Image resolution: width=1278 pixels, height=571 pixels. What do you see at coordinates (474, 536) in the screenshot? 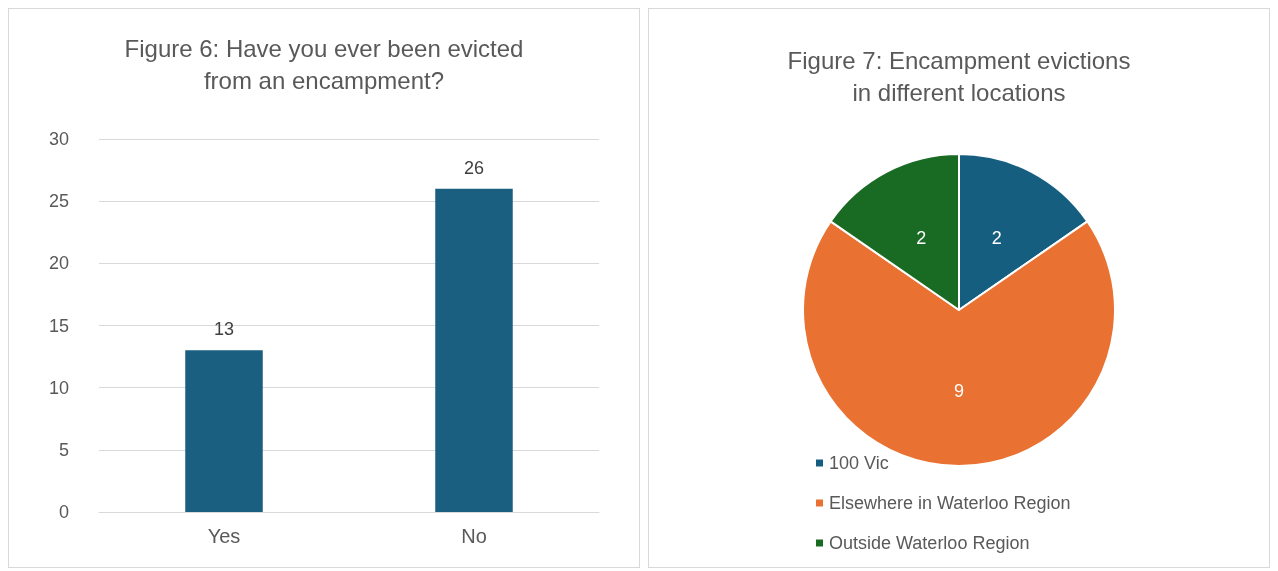
I see `x-tick-label: No` at bounding box center [474, 536].